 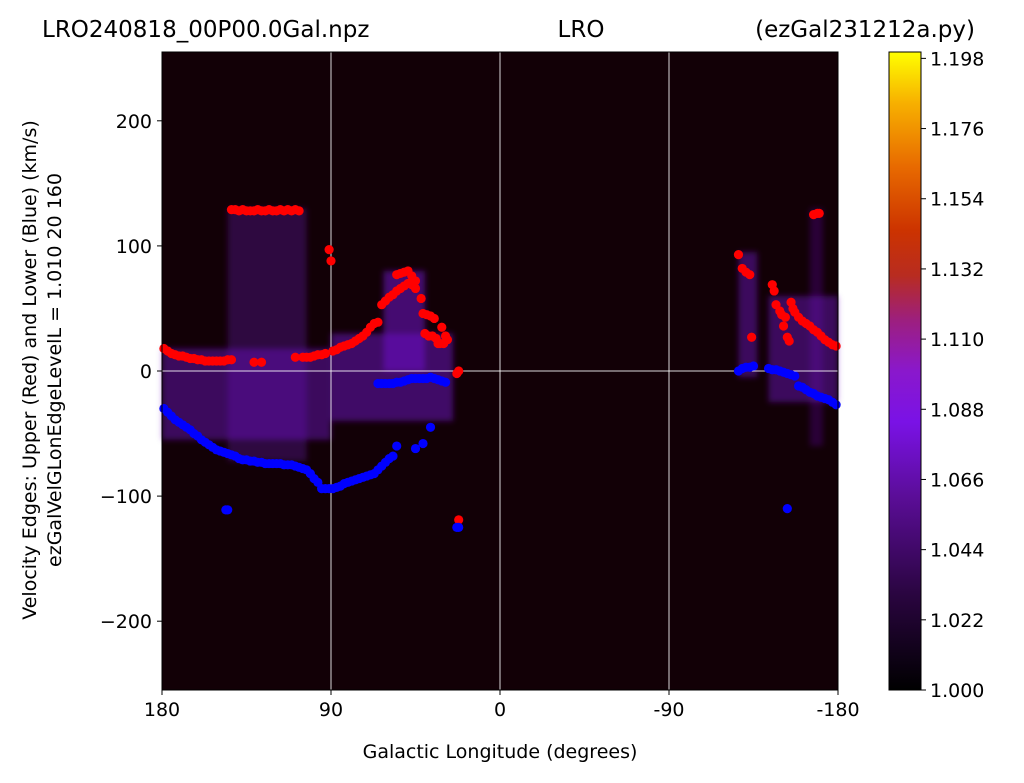 What do you see at coordinates (957, 480) in the screenshot?
I see `colorbar-tick-label-3: 1.066` at bounding box center [957, 480].